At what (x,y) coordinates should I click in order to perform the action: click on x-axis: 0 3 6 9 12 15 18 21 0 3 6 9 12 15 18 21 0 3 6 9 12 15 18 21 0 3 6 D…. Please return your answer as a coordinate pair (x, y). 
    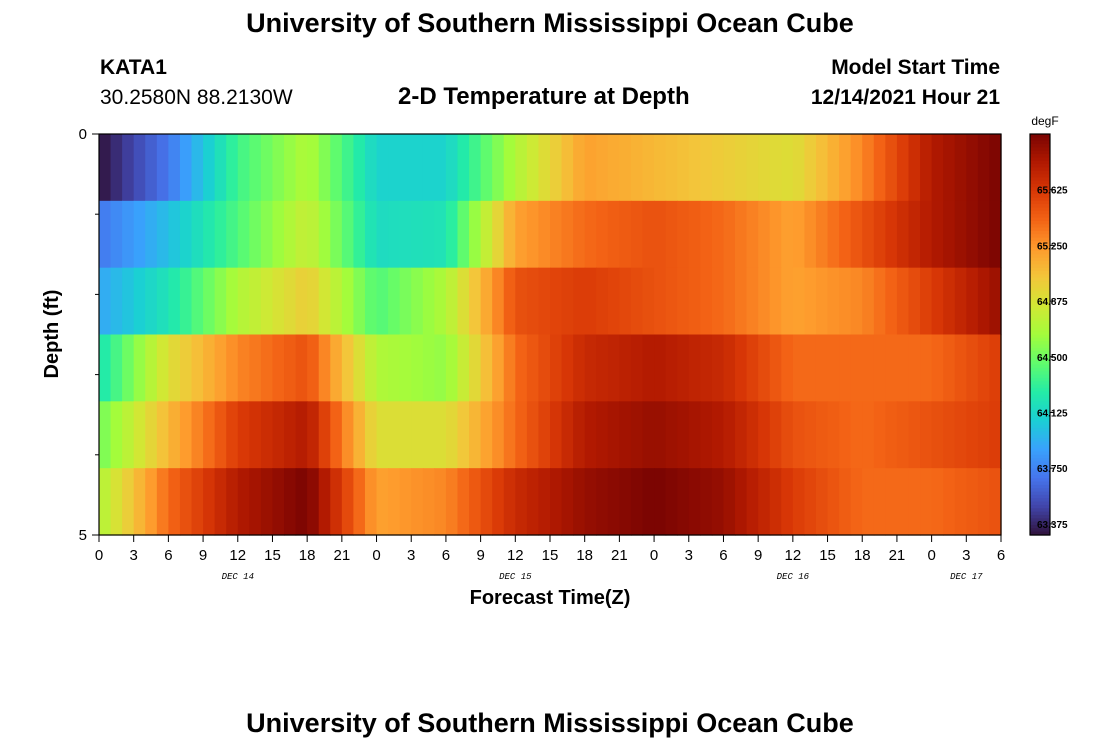
    Looking at the image, I should click on (550, 558).